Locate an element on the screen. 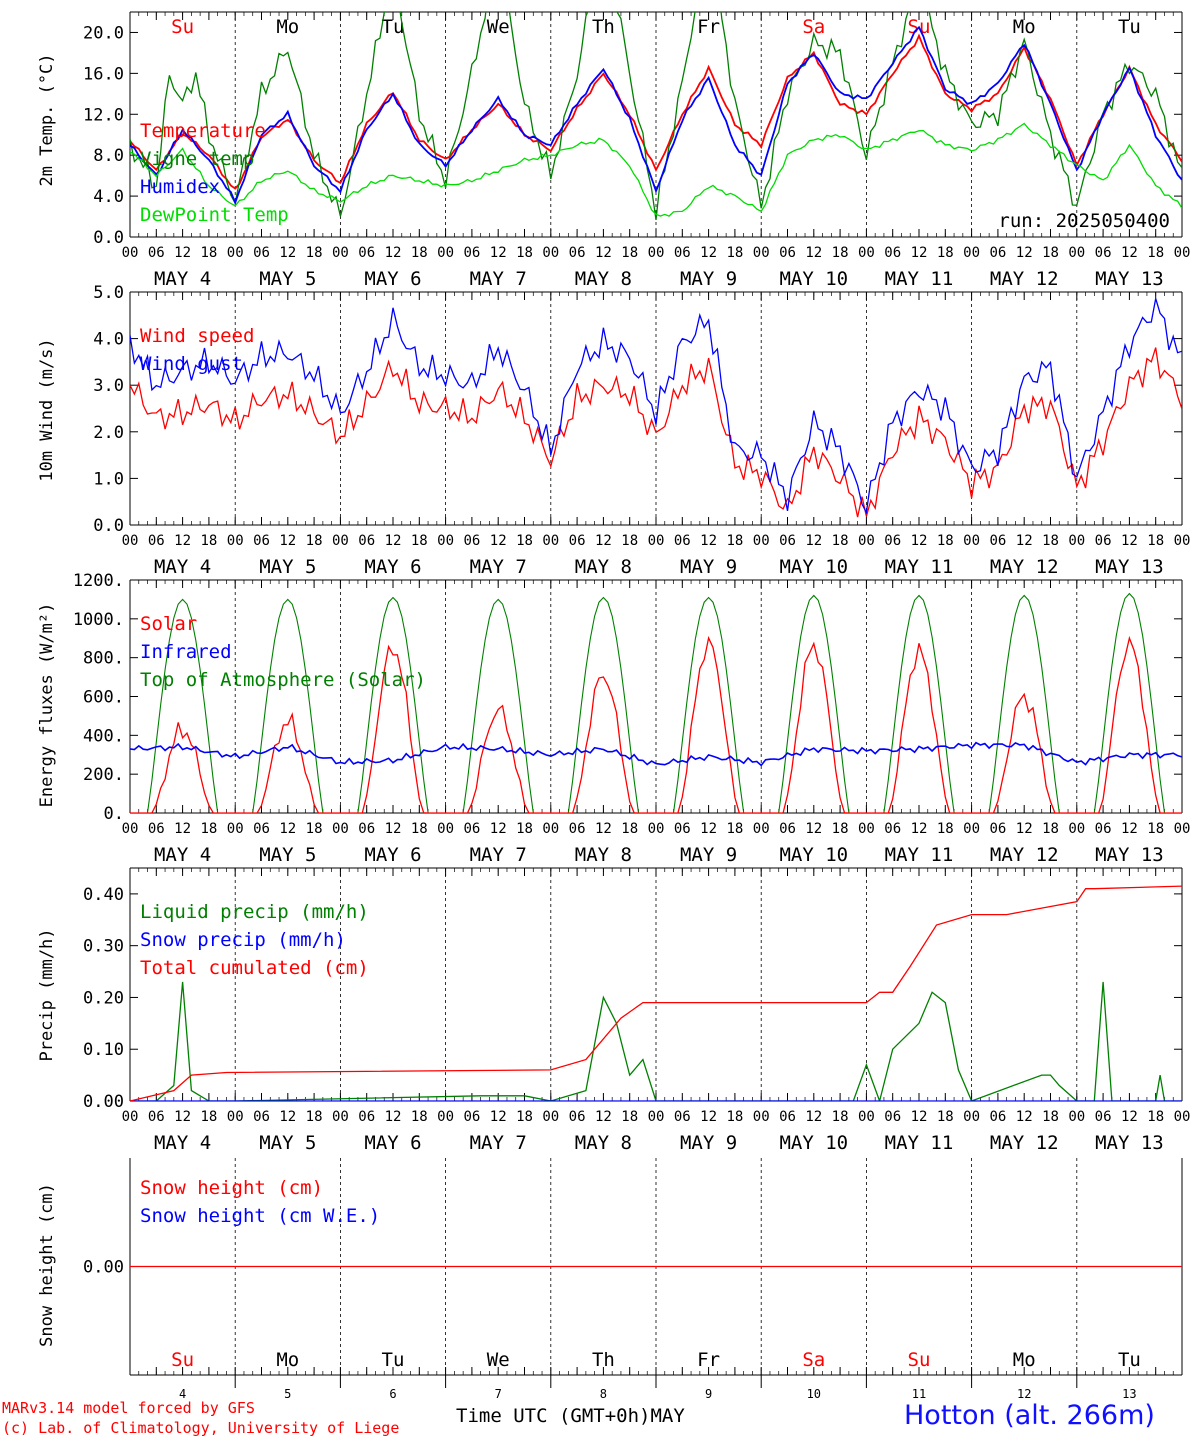 The height and width of the screenshot is (1444, 1194). day-number-label: 5 is located at coordinates (287, 1394).